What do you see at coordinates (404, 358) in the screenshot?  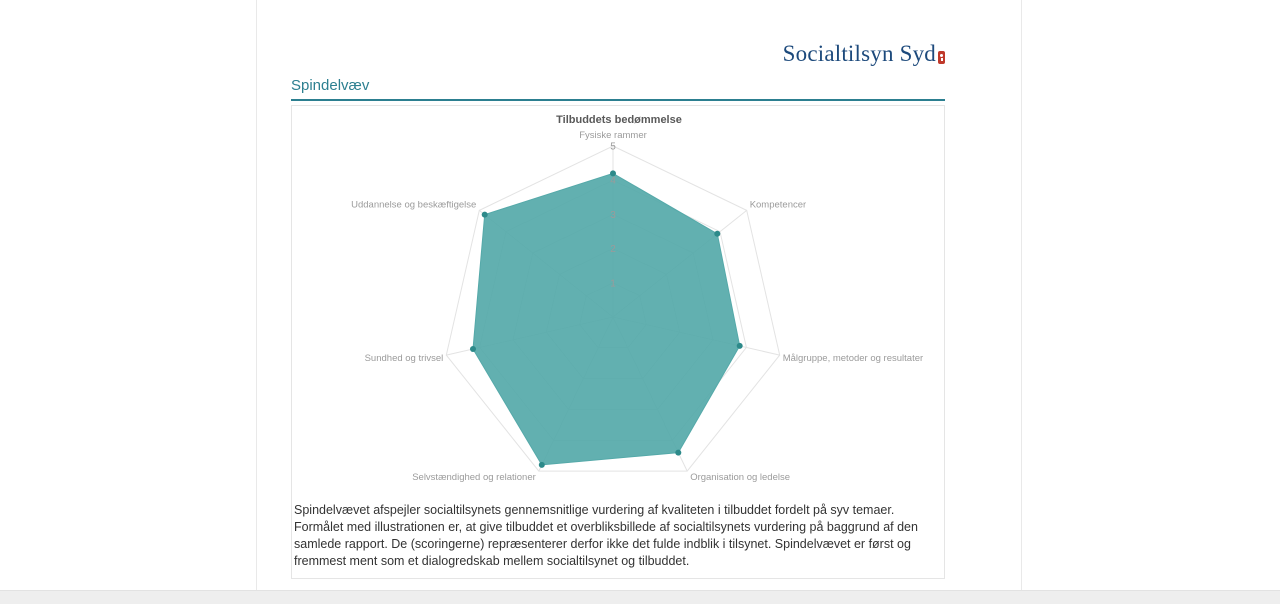 I see `radar-axis-label: Sundhed og trivsel` at bounding box center [404, 358].